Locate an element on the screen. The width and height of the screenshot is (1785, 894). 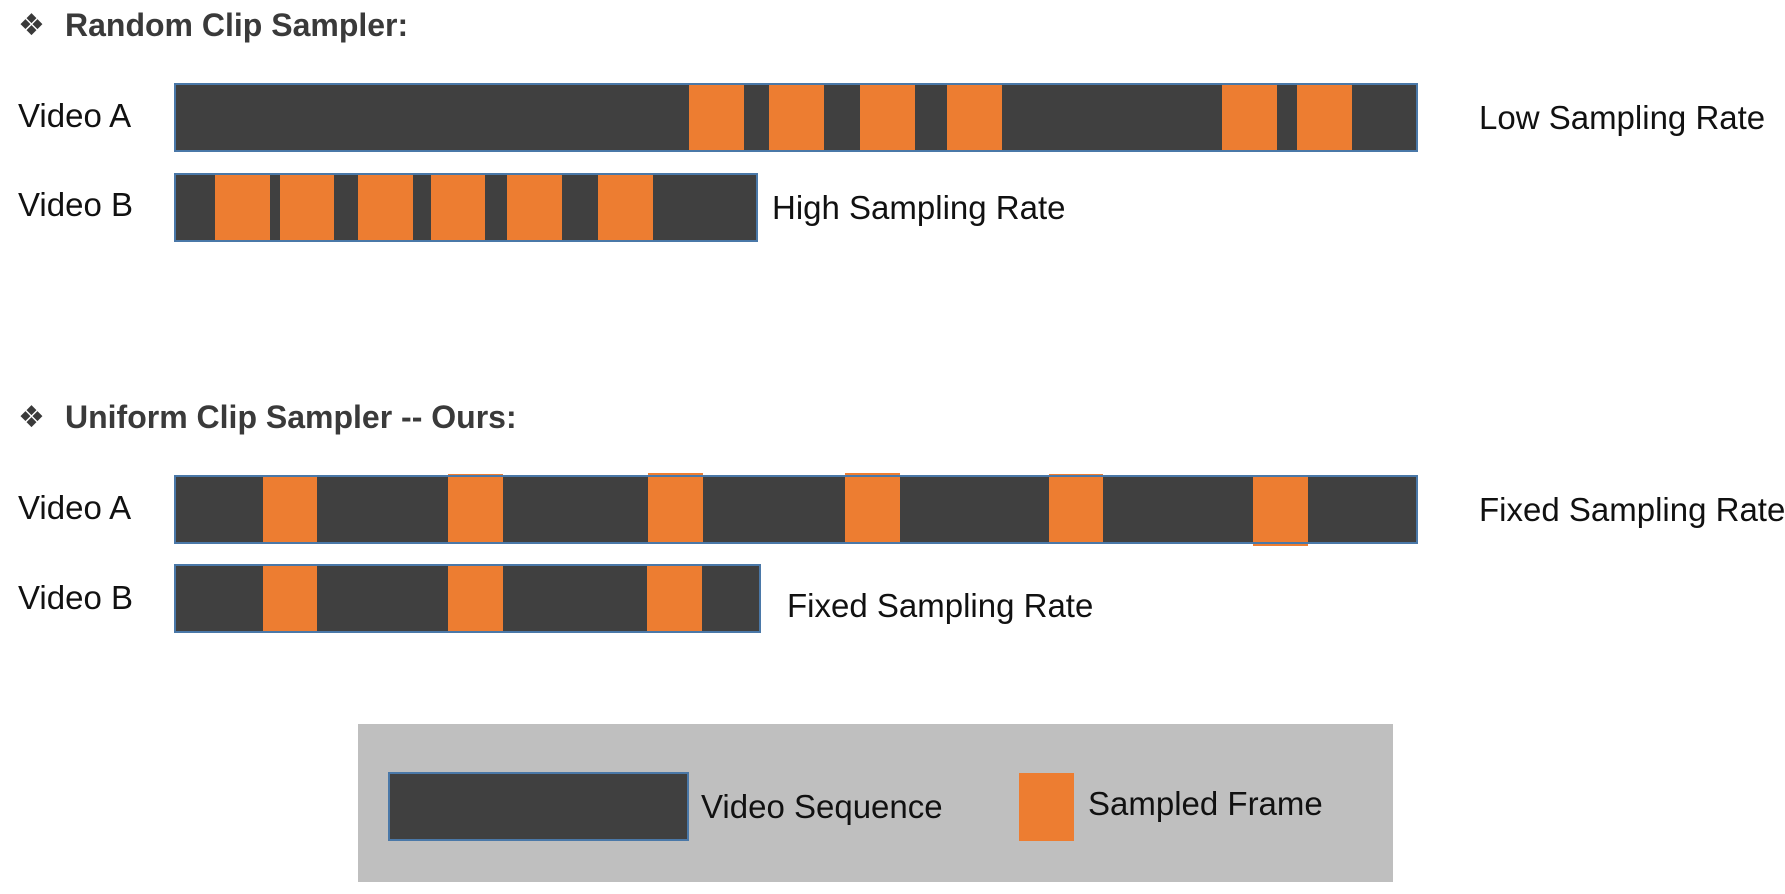
random-sampler-heading: ❖ Random Clip Sampler: is located at coordinates (213, 25).